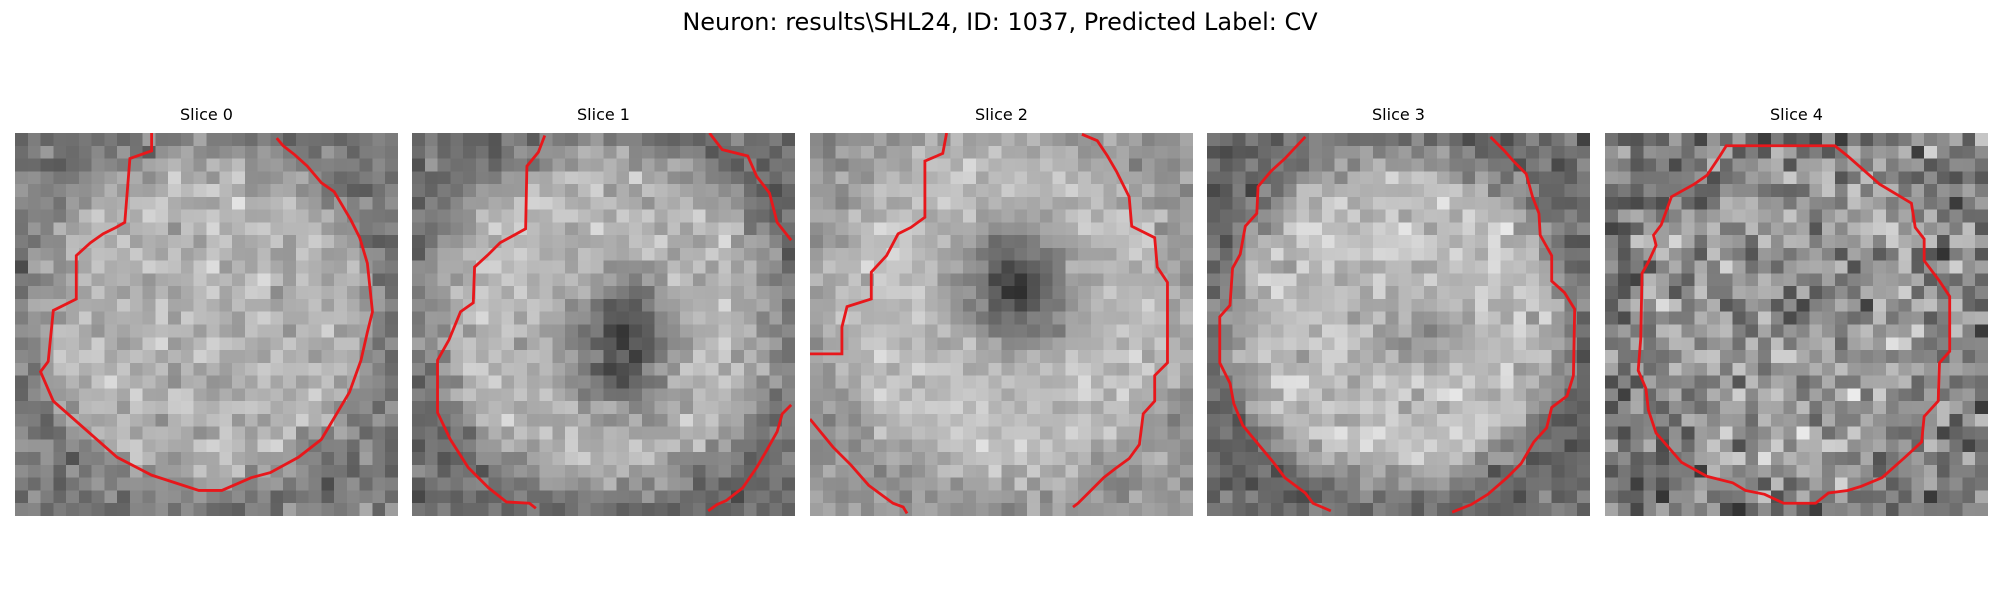 The image size is (2000, 600). I want to click on slice-title: Slice 3, so click(1398, 115).